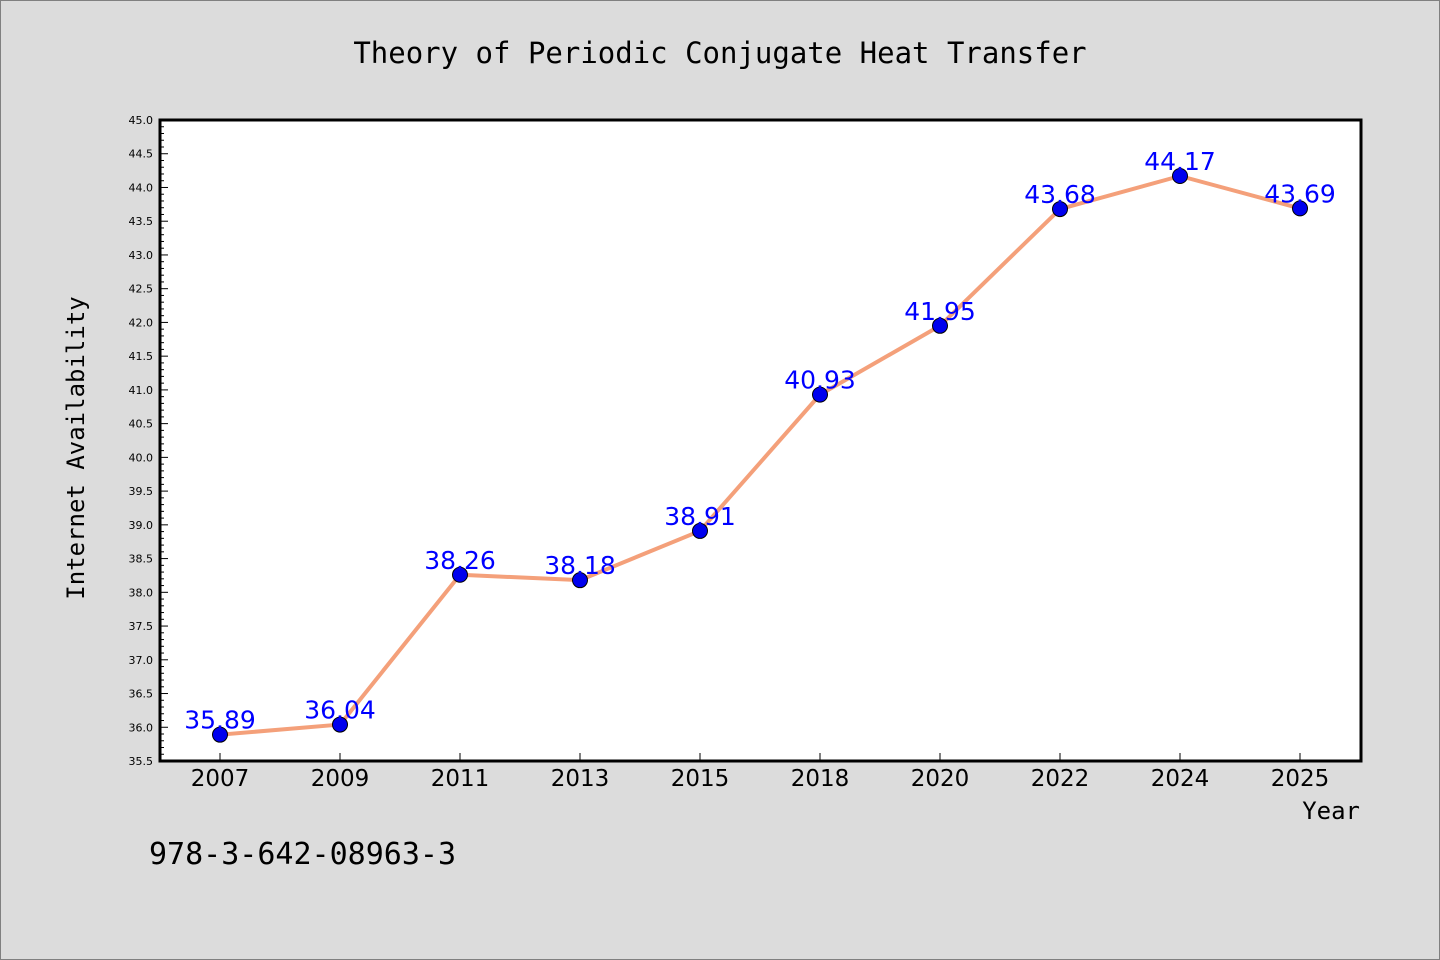 The height and width of the screenshot is (960, 1440). What do you see at coordinates (141, 626) in the screenshot?
I see `y-tick-label: 37.5` at bounding box center [141, 626].